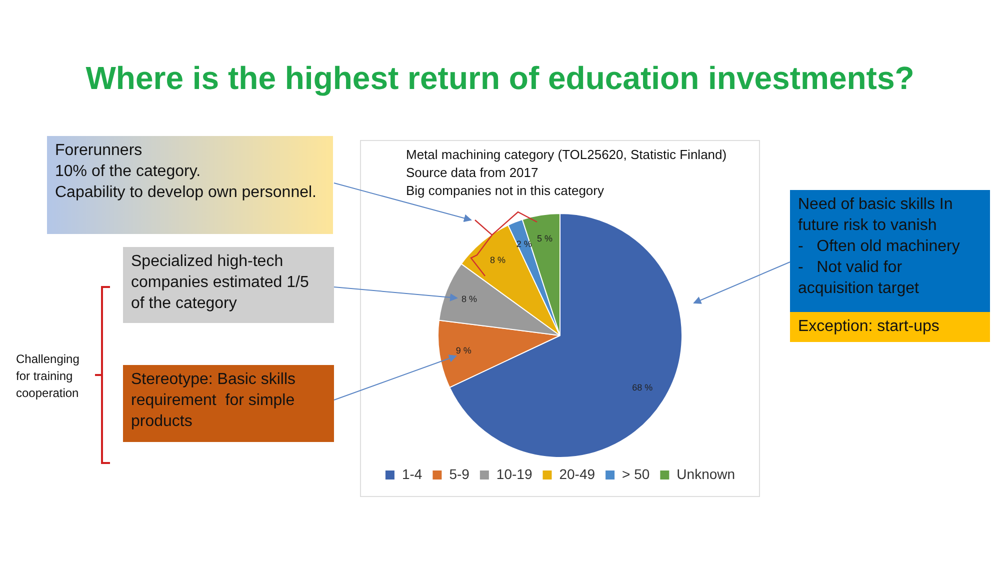  Describe the element at coordinates (190, 185) in the screenshot. I see `text: Forerunners 10% of the category. Capability to develop own personnel.` at that location.